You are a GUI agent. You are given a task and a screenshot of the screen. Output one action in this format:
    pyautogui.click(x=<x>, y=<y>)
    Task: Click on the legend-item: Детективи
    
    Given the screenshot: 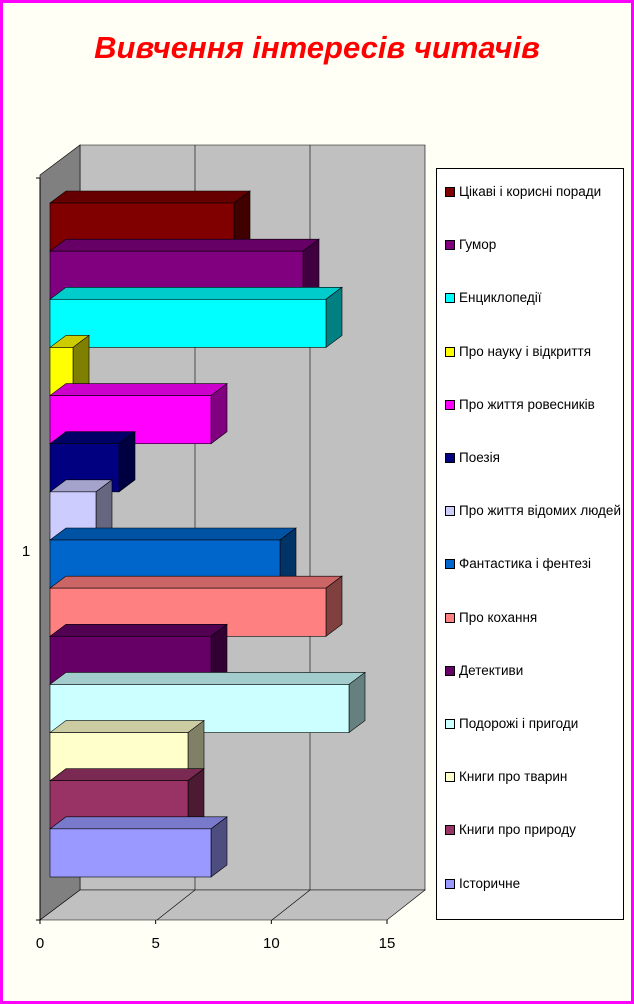 What is the action you would take?
    pyautogui.click(x=533, y=671)
    